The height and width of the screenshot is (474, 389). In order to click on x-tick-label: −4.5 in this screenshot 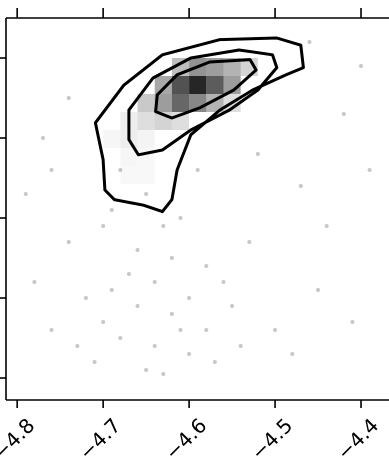, I will do `click(271, 438)`.